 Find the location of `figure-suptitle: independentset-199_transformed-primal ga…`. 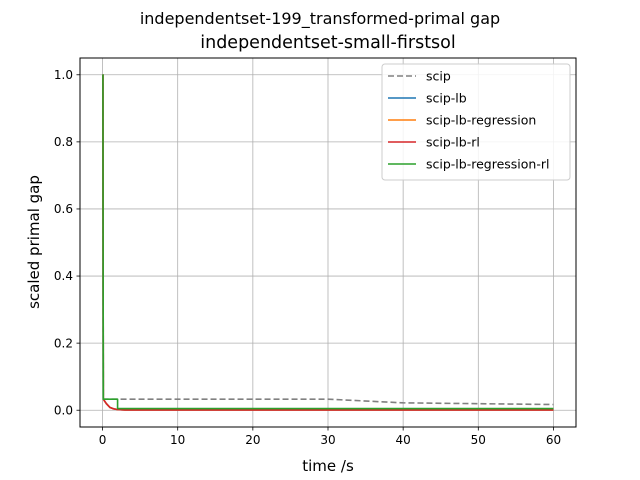

figure-suptitle: independentset-199_transformed-primal ga… is located at coordinates (320, 19).